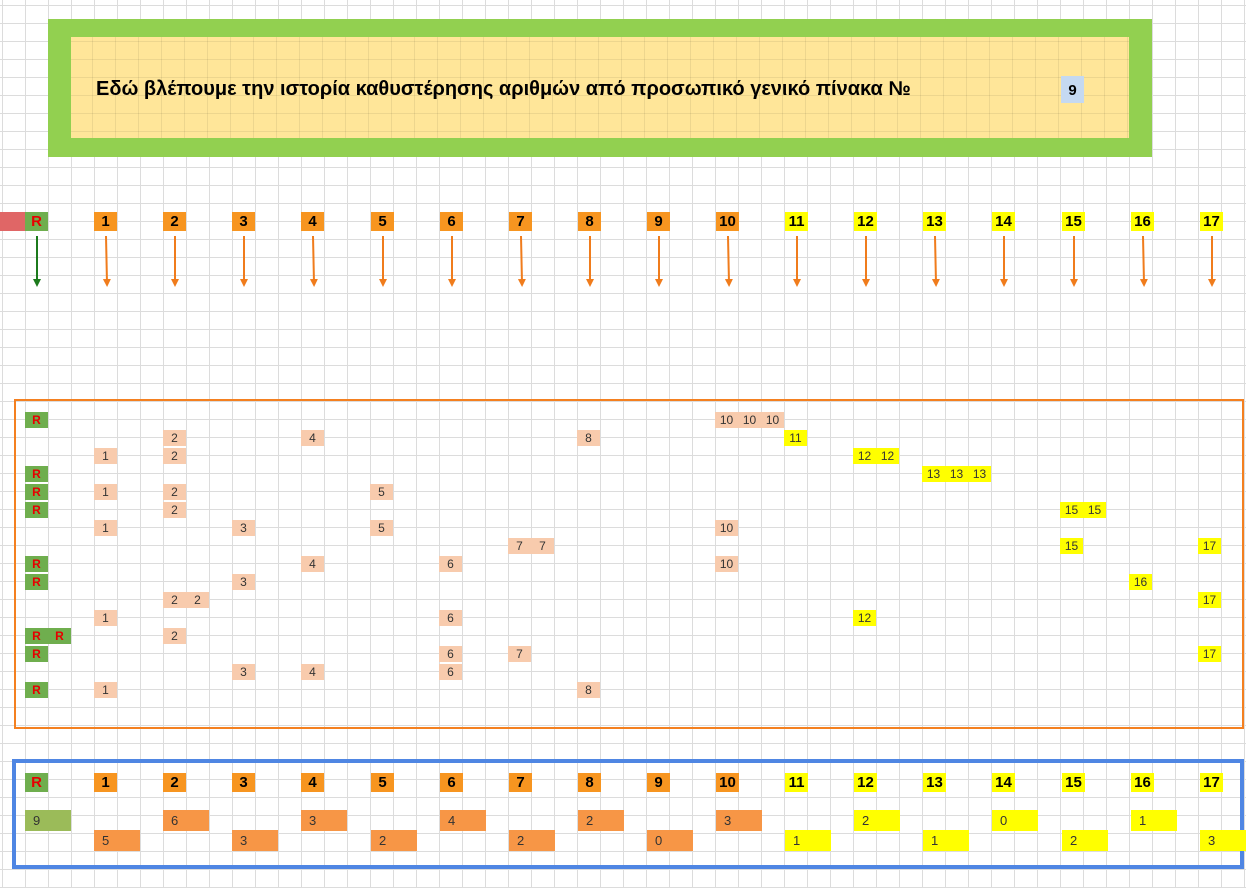 The image size is (1246, 888). What do you see at coordinates (772, 420) in the screenshot?
I see `history-cell: 10` at bounding box center [772, 420].